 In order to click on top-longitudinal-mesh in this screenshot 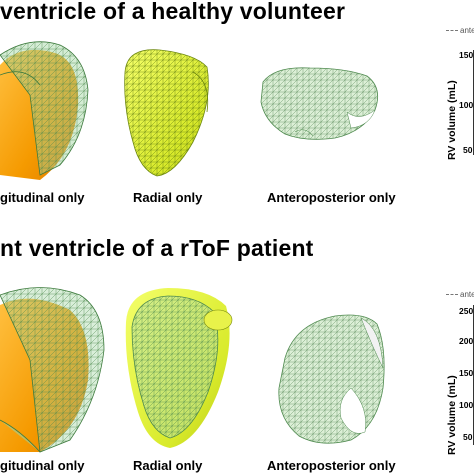, I will do `click(44, 110)`.